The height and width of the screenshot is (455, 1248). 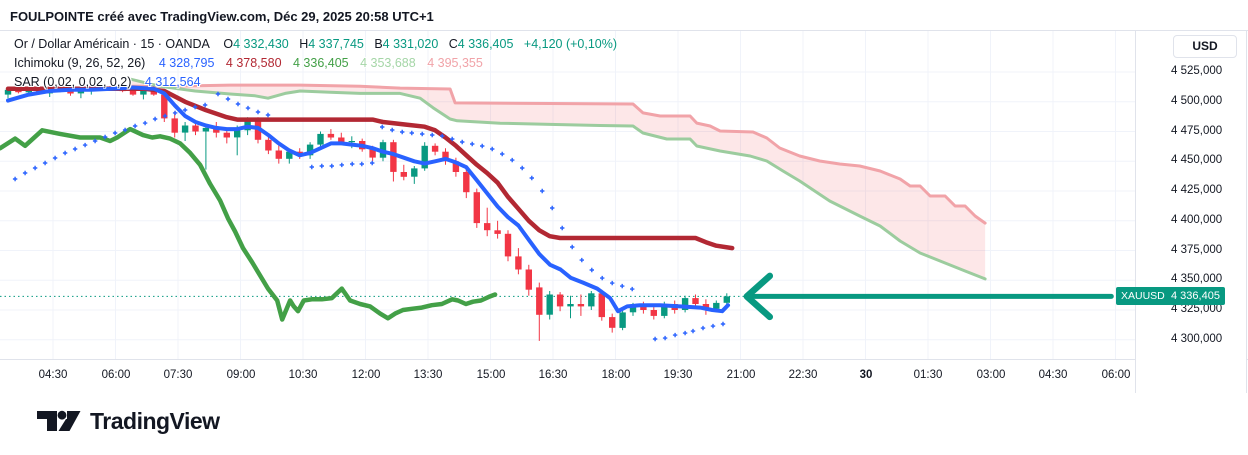 I want to click on time-axis-label: 09:00, so click(x=241, y=375).